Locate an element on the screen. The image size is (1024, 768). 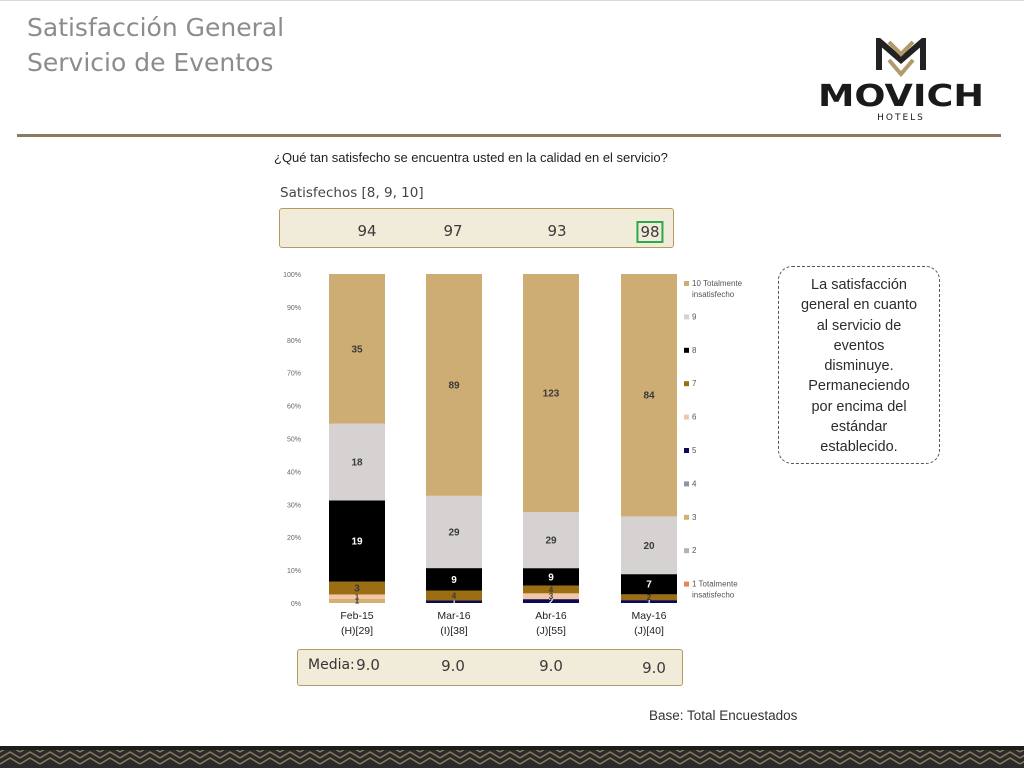
legend-label-cont: insatisfecho is located at coordinates (713, 294).